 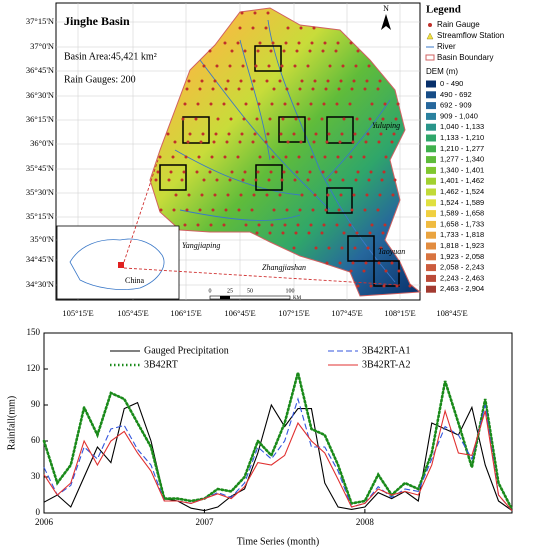 What do you see at coordinates (446, 46) in the screenshot?
I see `legend-label: River` at bounding box center [446, 46].